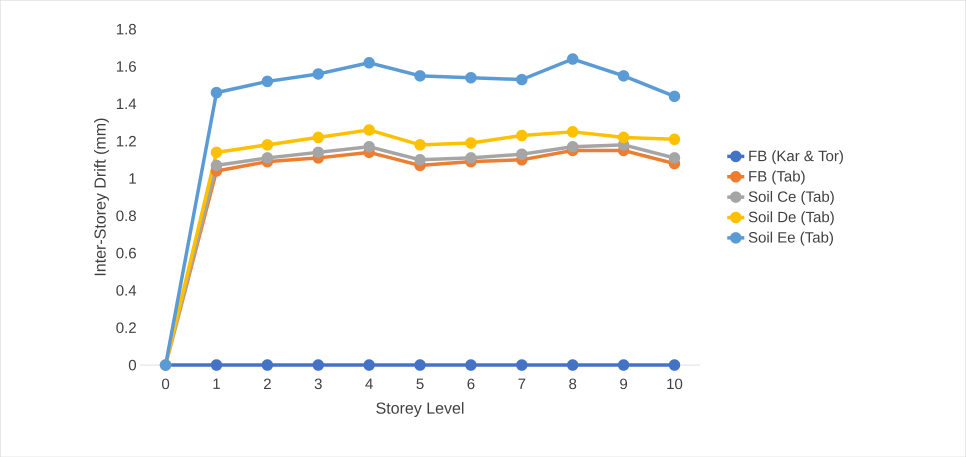 This screenshot has height=457, width=966. Describe the element at coordinates (126, 29) in the screenshot. I see `y-tick-label: 1.8` at that location.